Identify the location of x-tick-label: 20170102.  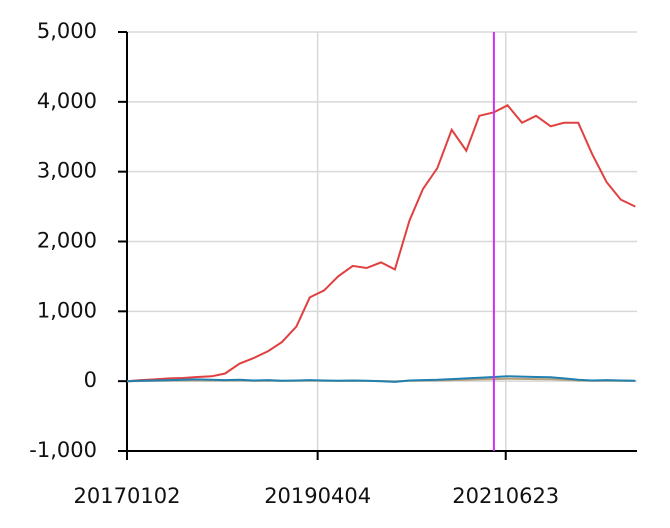
(127, 496).